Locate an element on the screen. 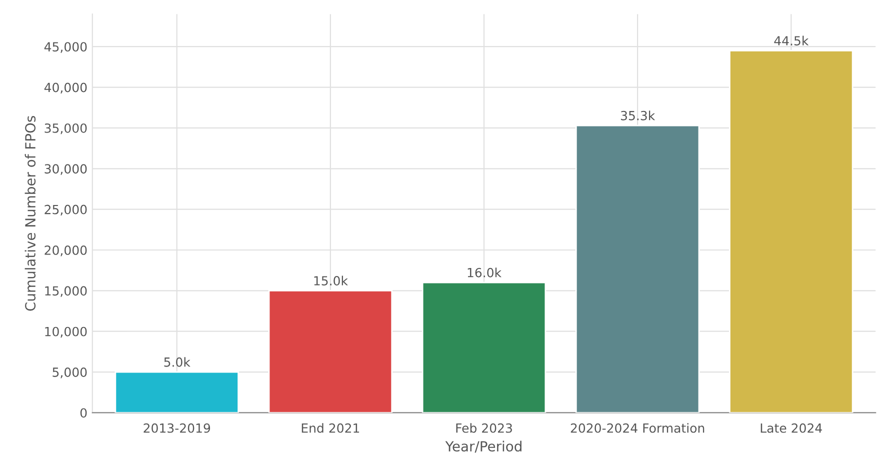 This screenshot has height=469, width=880. data-label: 16.0k is located at coordinates (485, 273).